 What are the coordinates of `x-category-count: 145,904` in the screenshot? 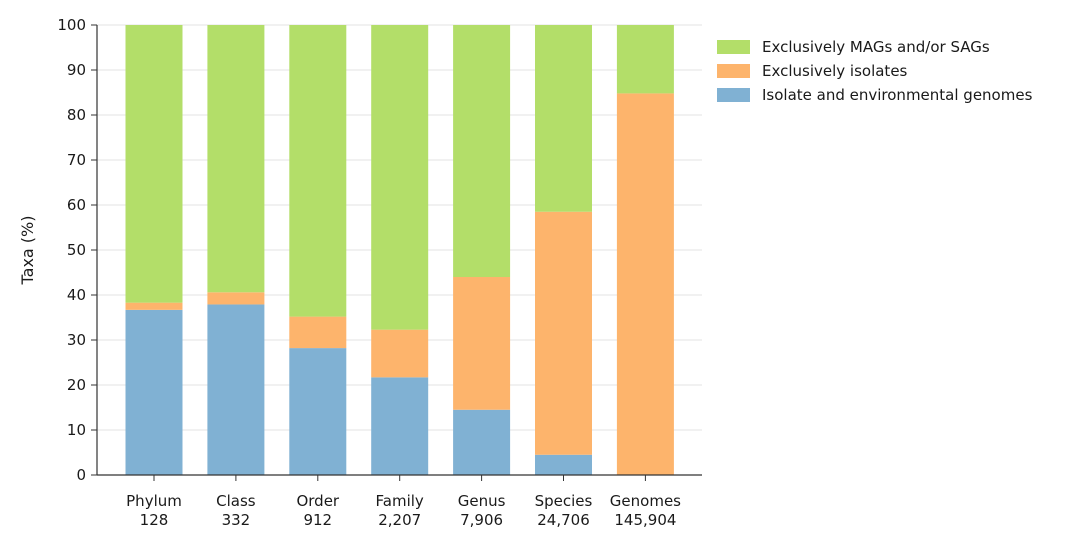 It's located at (645, 520).